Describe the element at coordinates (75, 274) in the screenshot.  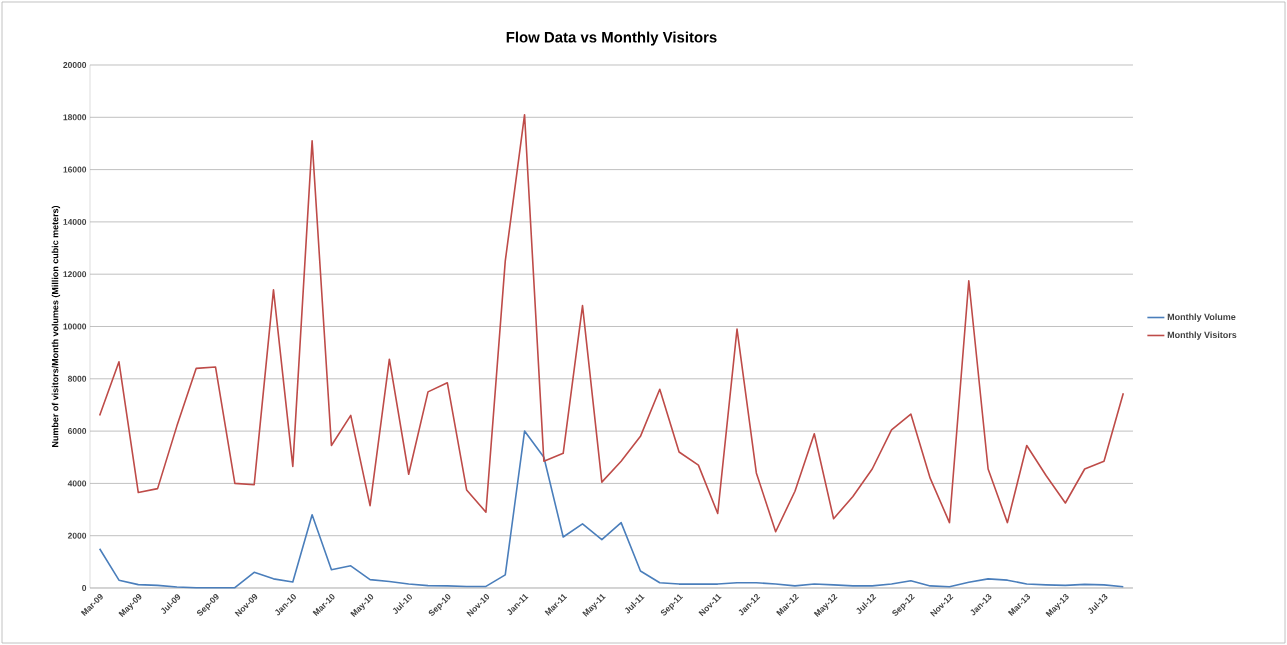
I see `y-tick-label: 12000` at that location.